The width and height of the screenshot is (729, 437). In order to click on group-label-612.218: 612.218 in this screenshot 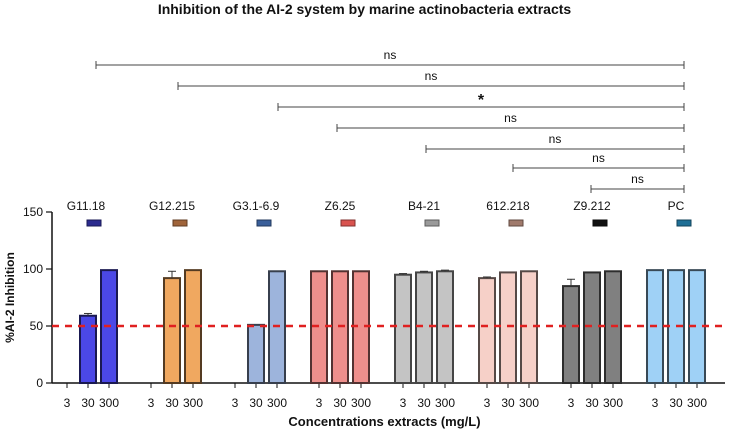, I will do `click(508, 206)`.